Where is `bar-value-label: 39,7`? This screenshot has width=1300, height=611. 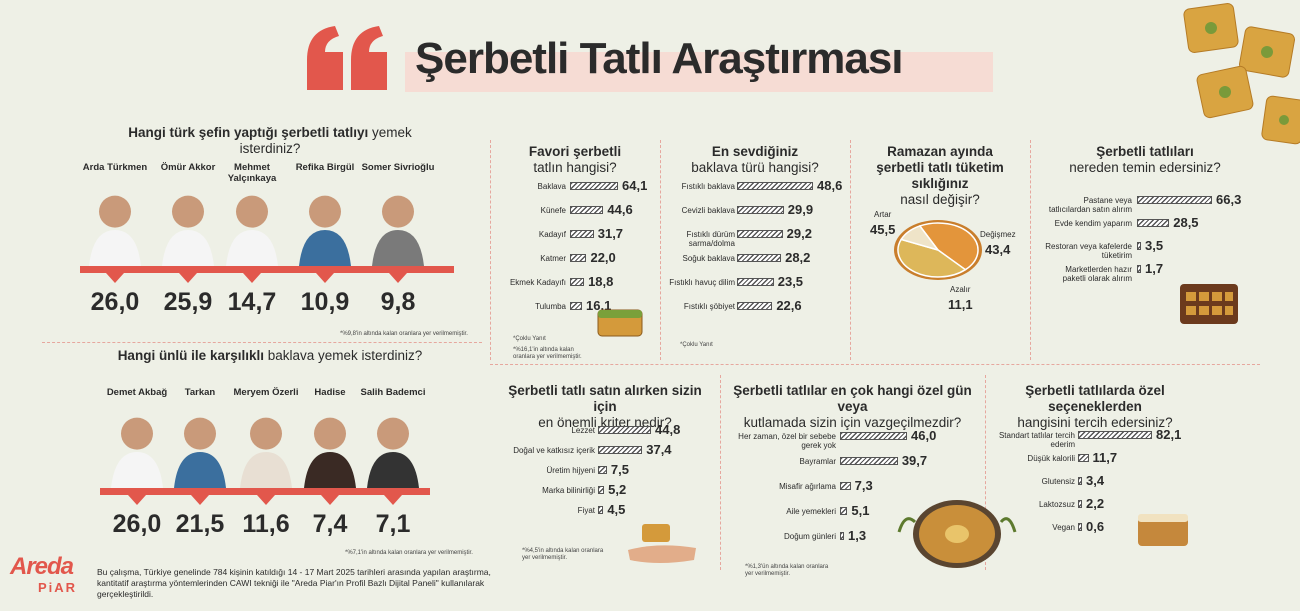 bar-value-label: 39,7 is located at coordinates (914, 460).